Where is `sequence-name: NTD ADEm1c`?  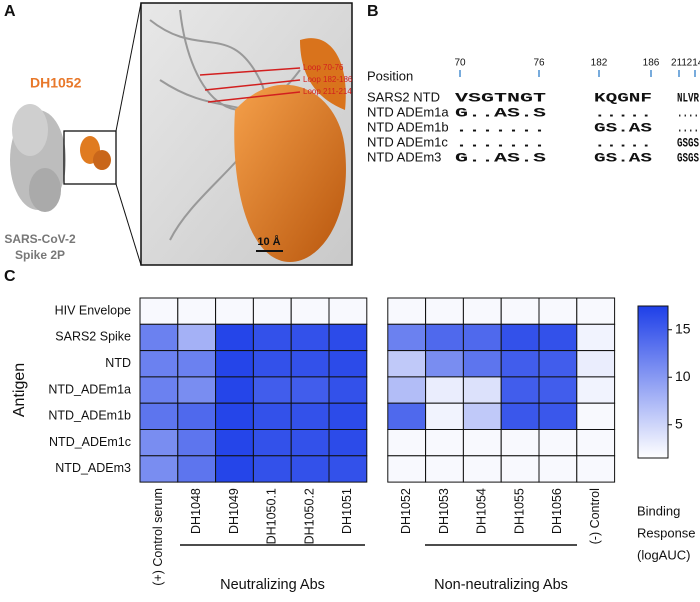
sequence-name: NTD ADEm1c is located at coordinates (407, 141).